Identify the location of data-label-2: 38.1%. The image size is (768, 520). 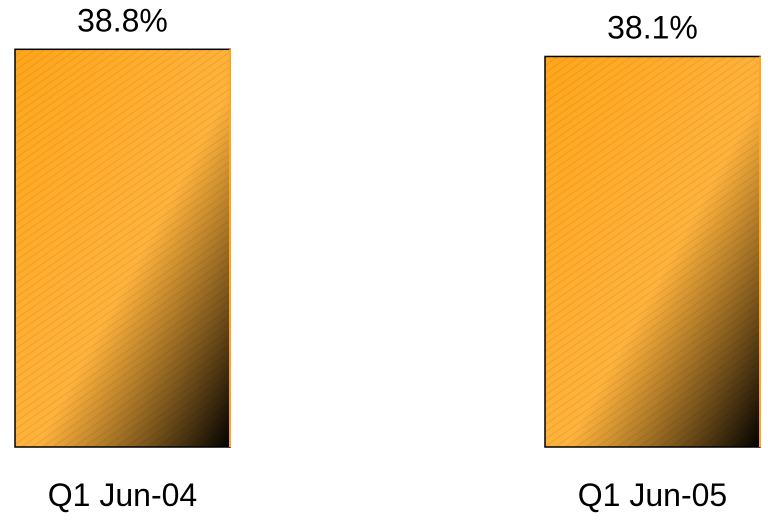
(652, 27).